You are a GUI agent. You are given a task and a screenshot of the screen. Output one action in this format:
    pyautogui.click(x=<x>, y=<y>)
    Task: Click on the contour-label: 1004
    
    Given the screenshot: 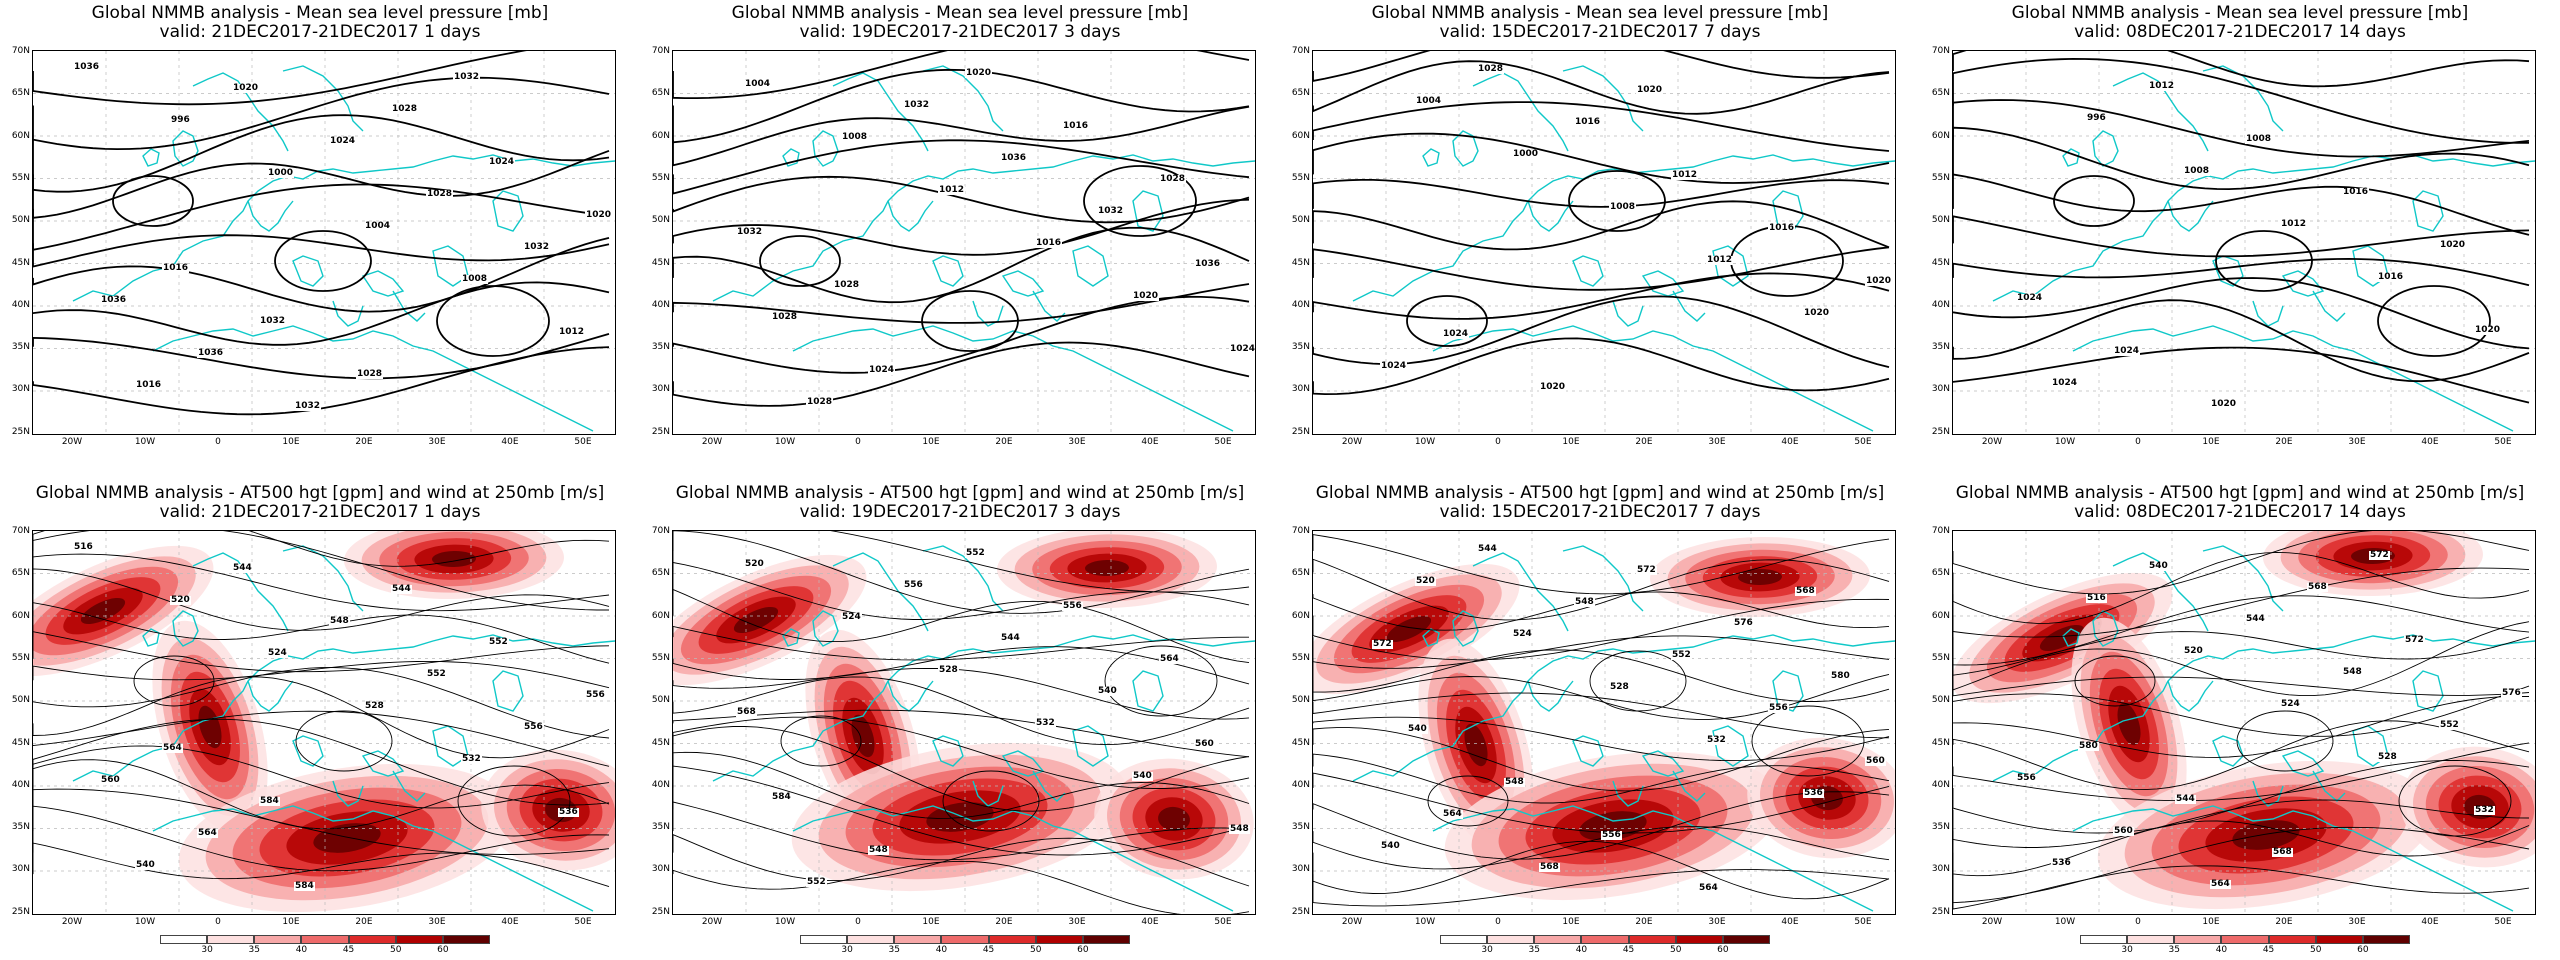 What is the action you would take?
    pyautogui.click(x=1429, y=101)
    